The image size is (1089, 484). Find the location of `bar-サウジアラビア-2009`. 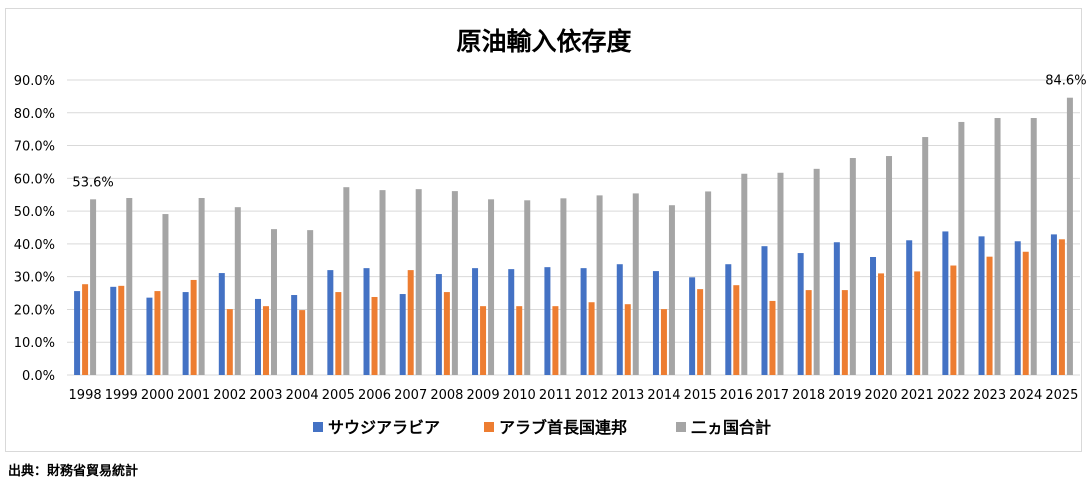

bar-サウジアラビア-2009 is located at coordinates (475, 321).